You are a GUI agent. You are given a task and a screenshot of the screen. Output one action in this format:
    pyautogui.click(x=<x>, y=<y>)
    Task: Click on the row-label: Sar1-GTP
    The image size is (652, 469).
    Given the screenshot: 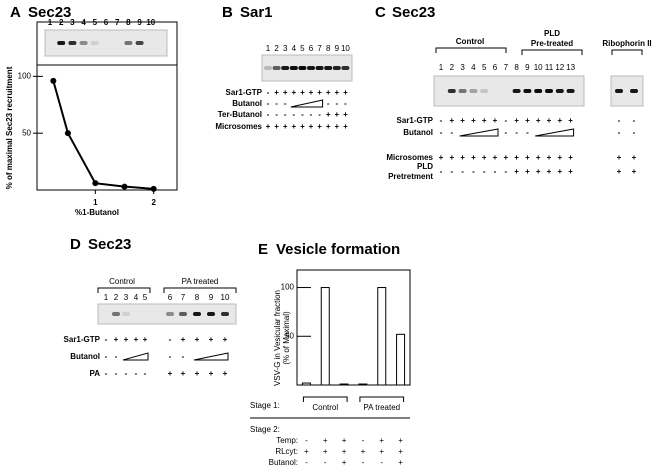 What is the action you would take?
    pyautogui.click(x=415, y=120)
    